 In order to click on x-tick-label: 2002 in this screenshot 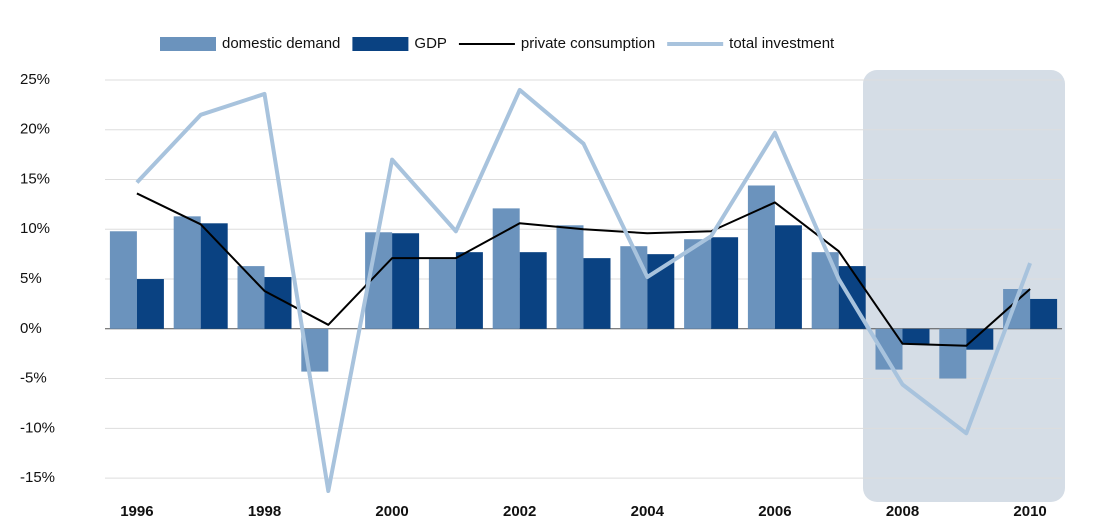, I will do `click(519, 511)`.